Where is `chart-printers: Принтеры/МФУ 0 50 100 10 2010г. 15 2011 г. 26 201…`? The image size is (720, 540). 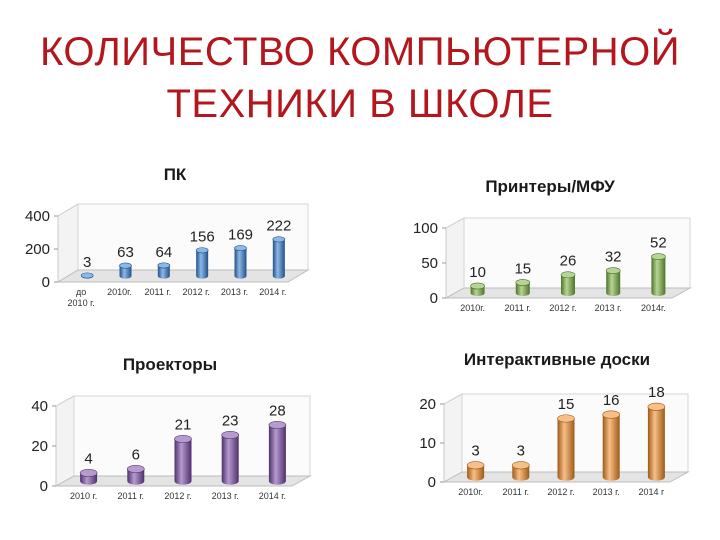 chart-printers: Принтеры/МФУ 0 50 100 10 2010г. 15 2011 г. 26 201… is located at coordinates (552, 245).